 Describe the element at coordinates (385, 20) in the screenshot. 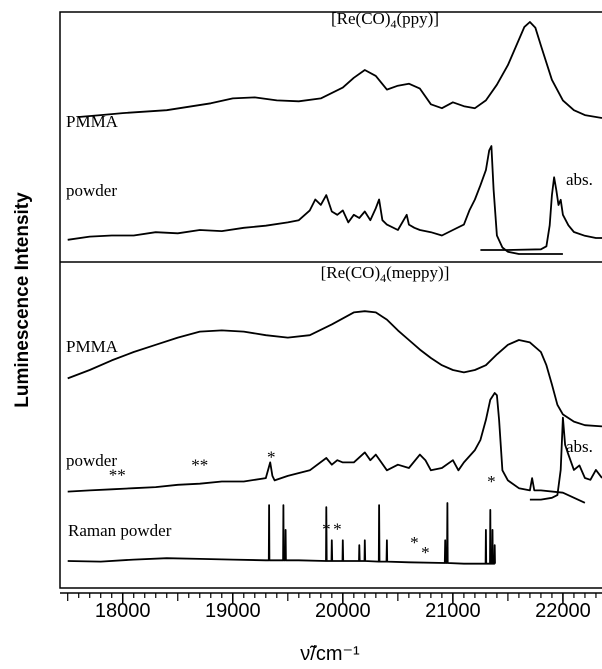

I see `panel-title: [Re(CO)4(ppy)]` at that location.